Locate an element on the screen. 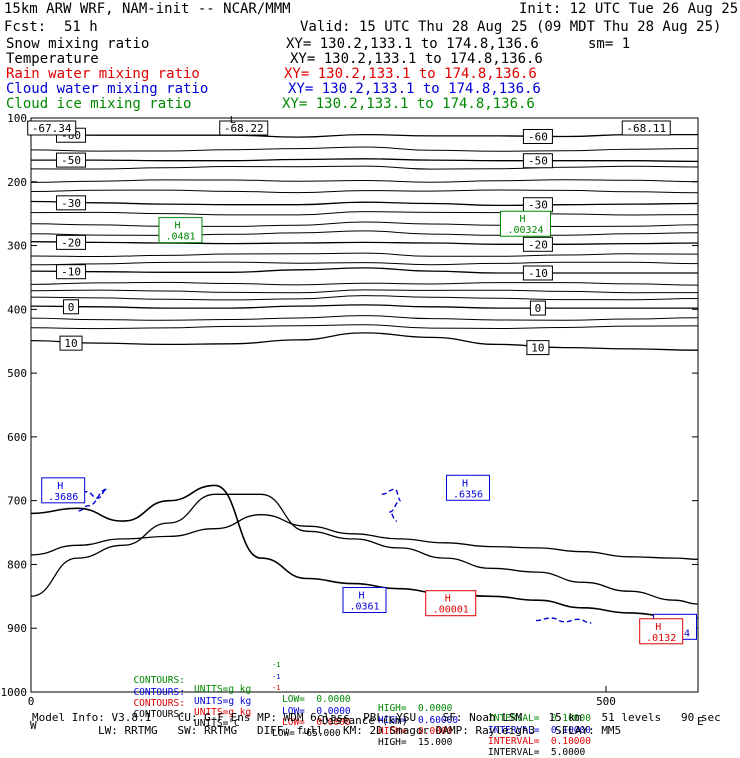  y-tick-label: 400 is located at coordinates (17, 309).